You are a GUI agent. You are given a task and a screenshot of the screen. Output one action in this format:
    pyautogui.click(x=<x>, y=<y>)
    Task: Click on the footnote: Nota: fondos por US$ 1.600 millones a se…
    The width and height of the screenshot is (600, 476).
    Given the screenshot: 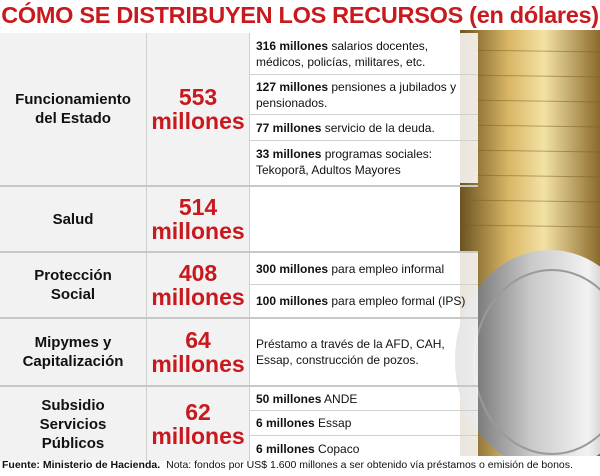 What is the action you would take?
    pyautogui.click(x=369, y=465)
    